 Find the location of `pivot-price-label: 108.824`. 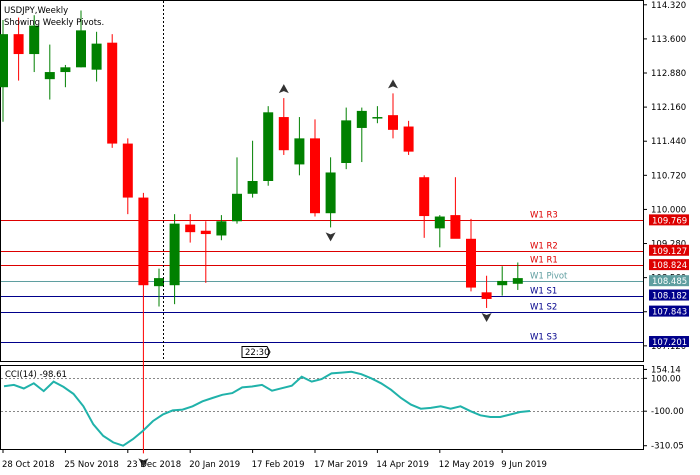

pivot-price-label: 108.824 is located at coordinates (669, 266).